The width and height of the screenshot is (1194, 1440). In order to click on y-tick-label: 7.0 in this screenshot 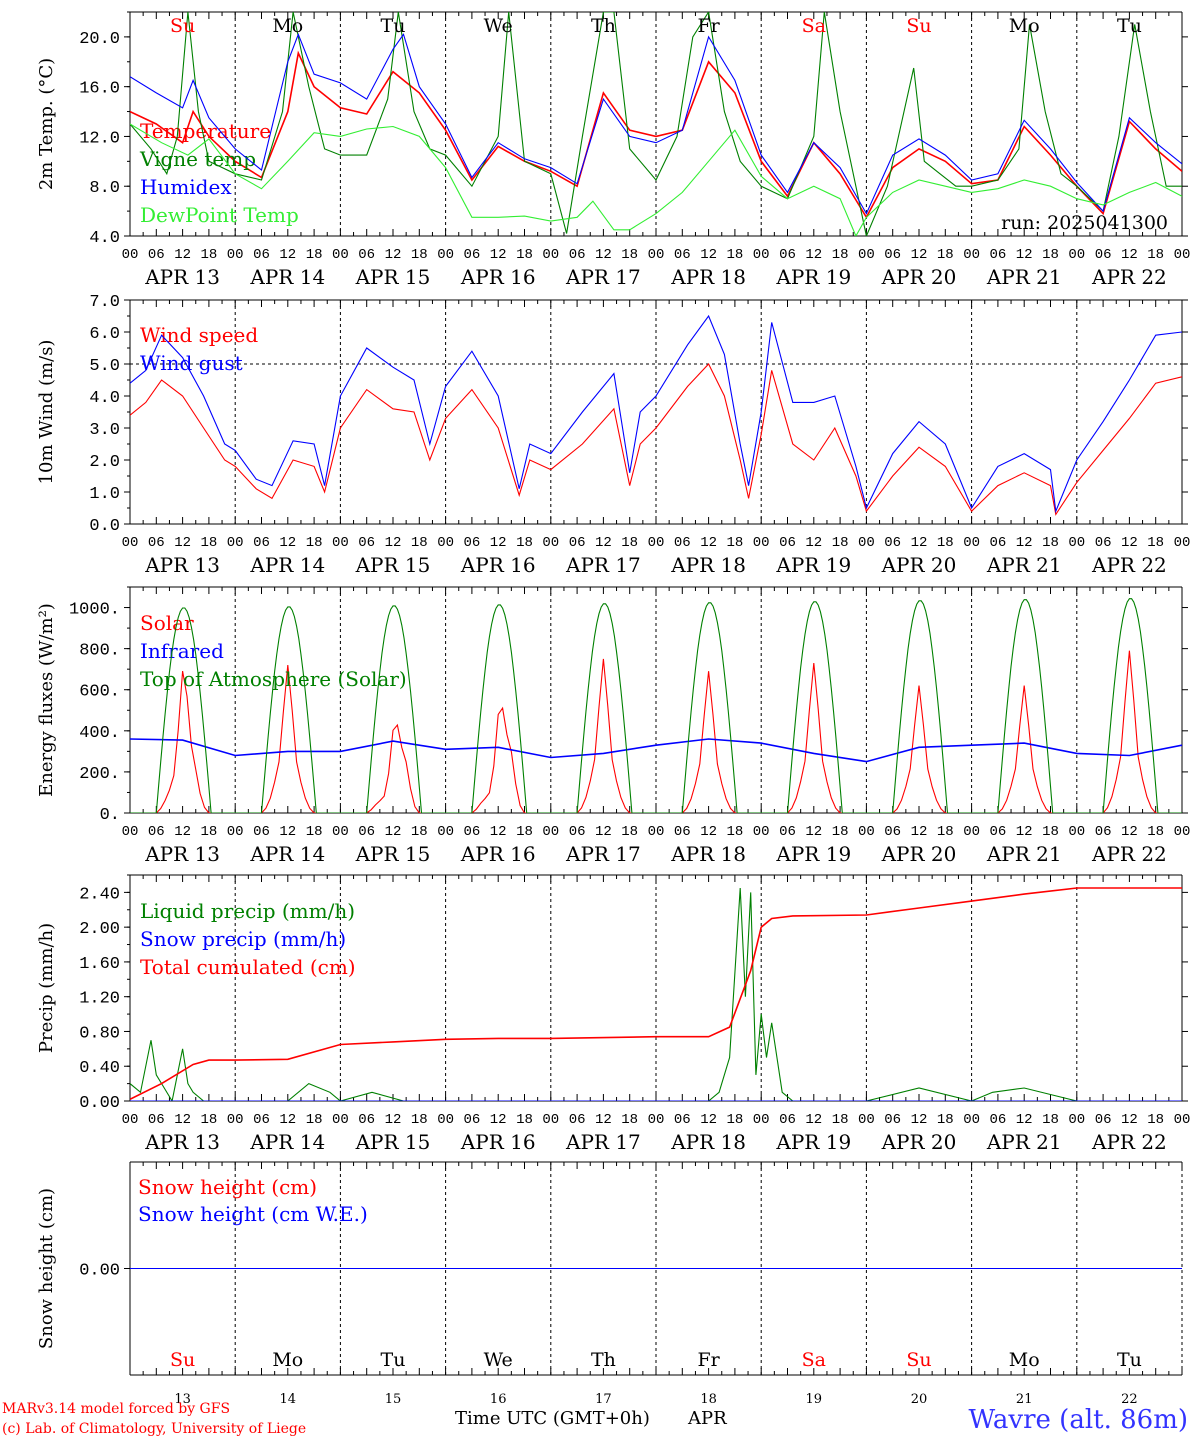, I will do `click(104, 302)`.